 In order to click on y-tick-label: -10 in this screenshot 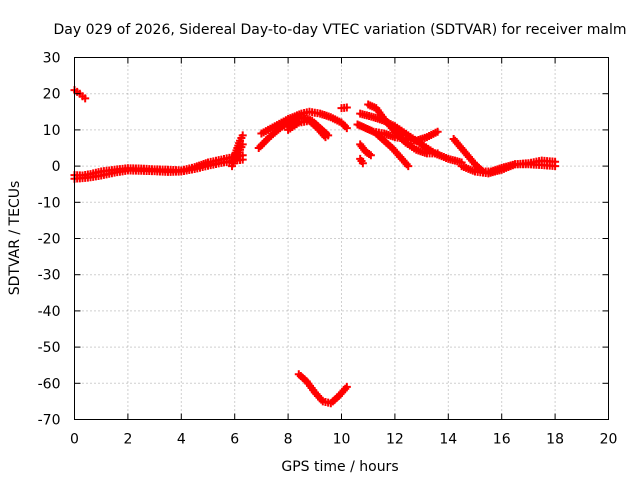, I will do `click(49, 203)`.